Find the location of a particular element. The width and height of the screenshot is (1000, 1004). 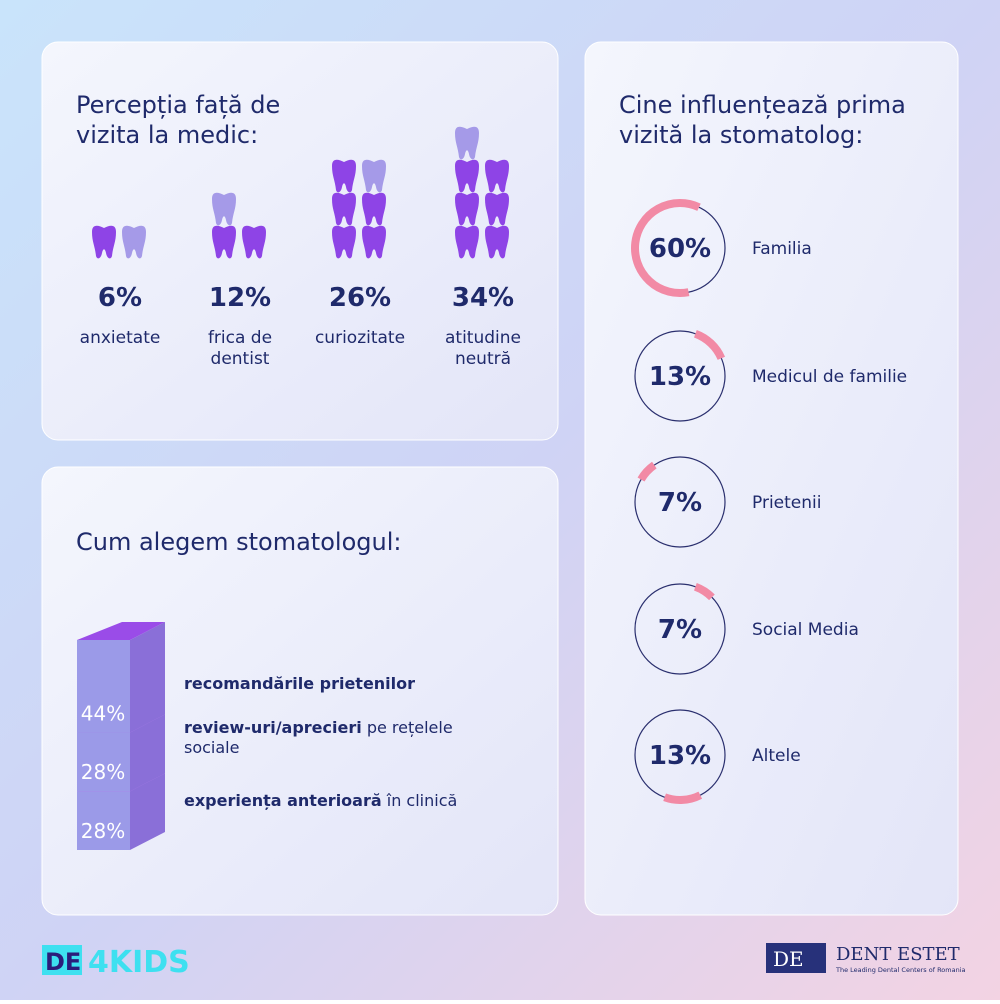

percent: 6% is located at coordinates (120, 298).